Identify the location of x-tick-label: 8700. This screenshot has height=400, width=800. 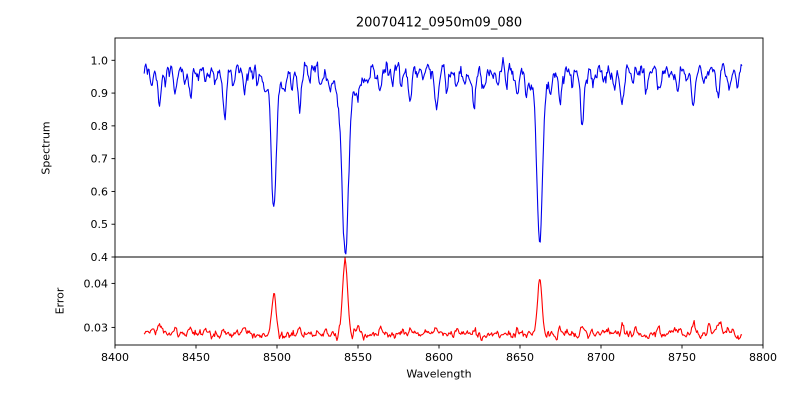
(601, 357).